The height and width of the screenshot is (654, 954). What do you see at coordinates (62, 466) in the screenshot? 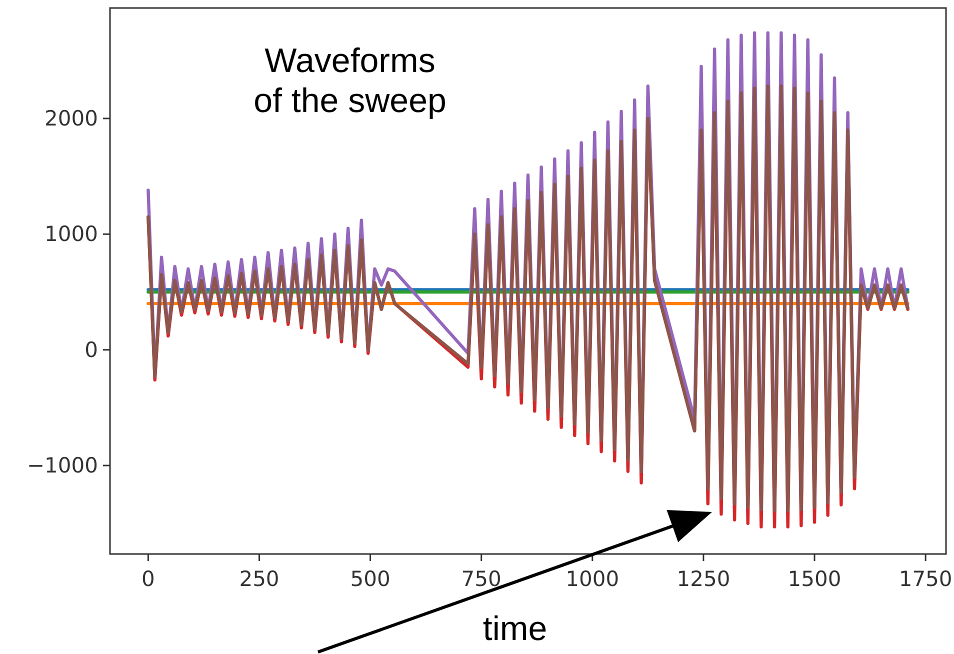
I see `y-tick-label: −1000` at bounding box center [62, 466].